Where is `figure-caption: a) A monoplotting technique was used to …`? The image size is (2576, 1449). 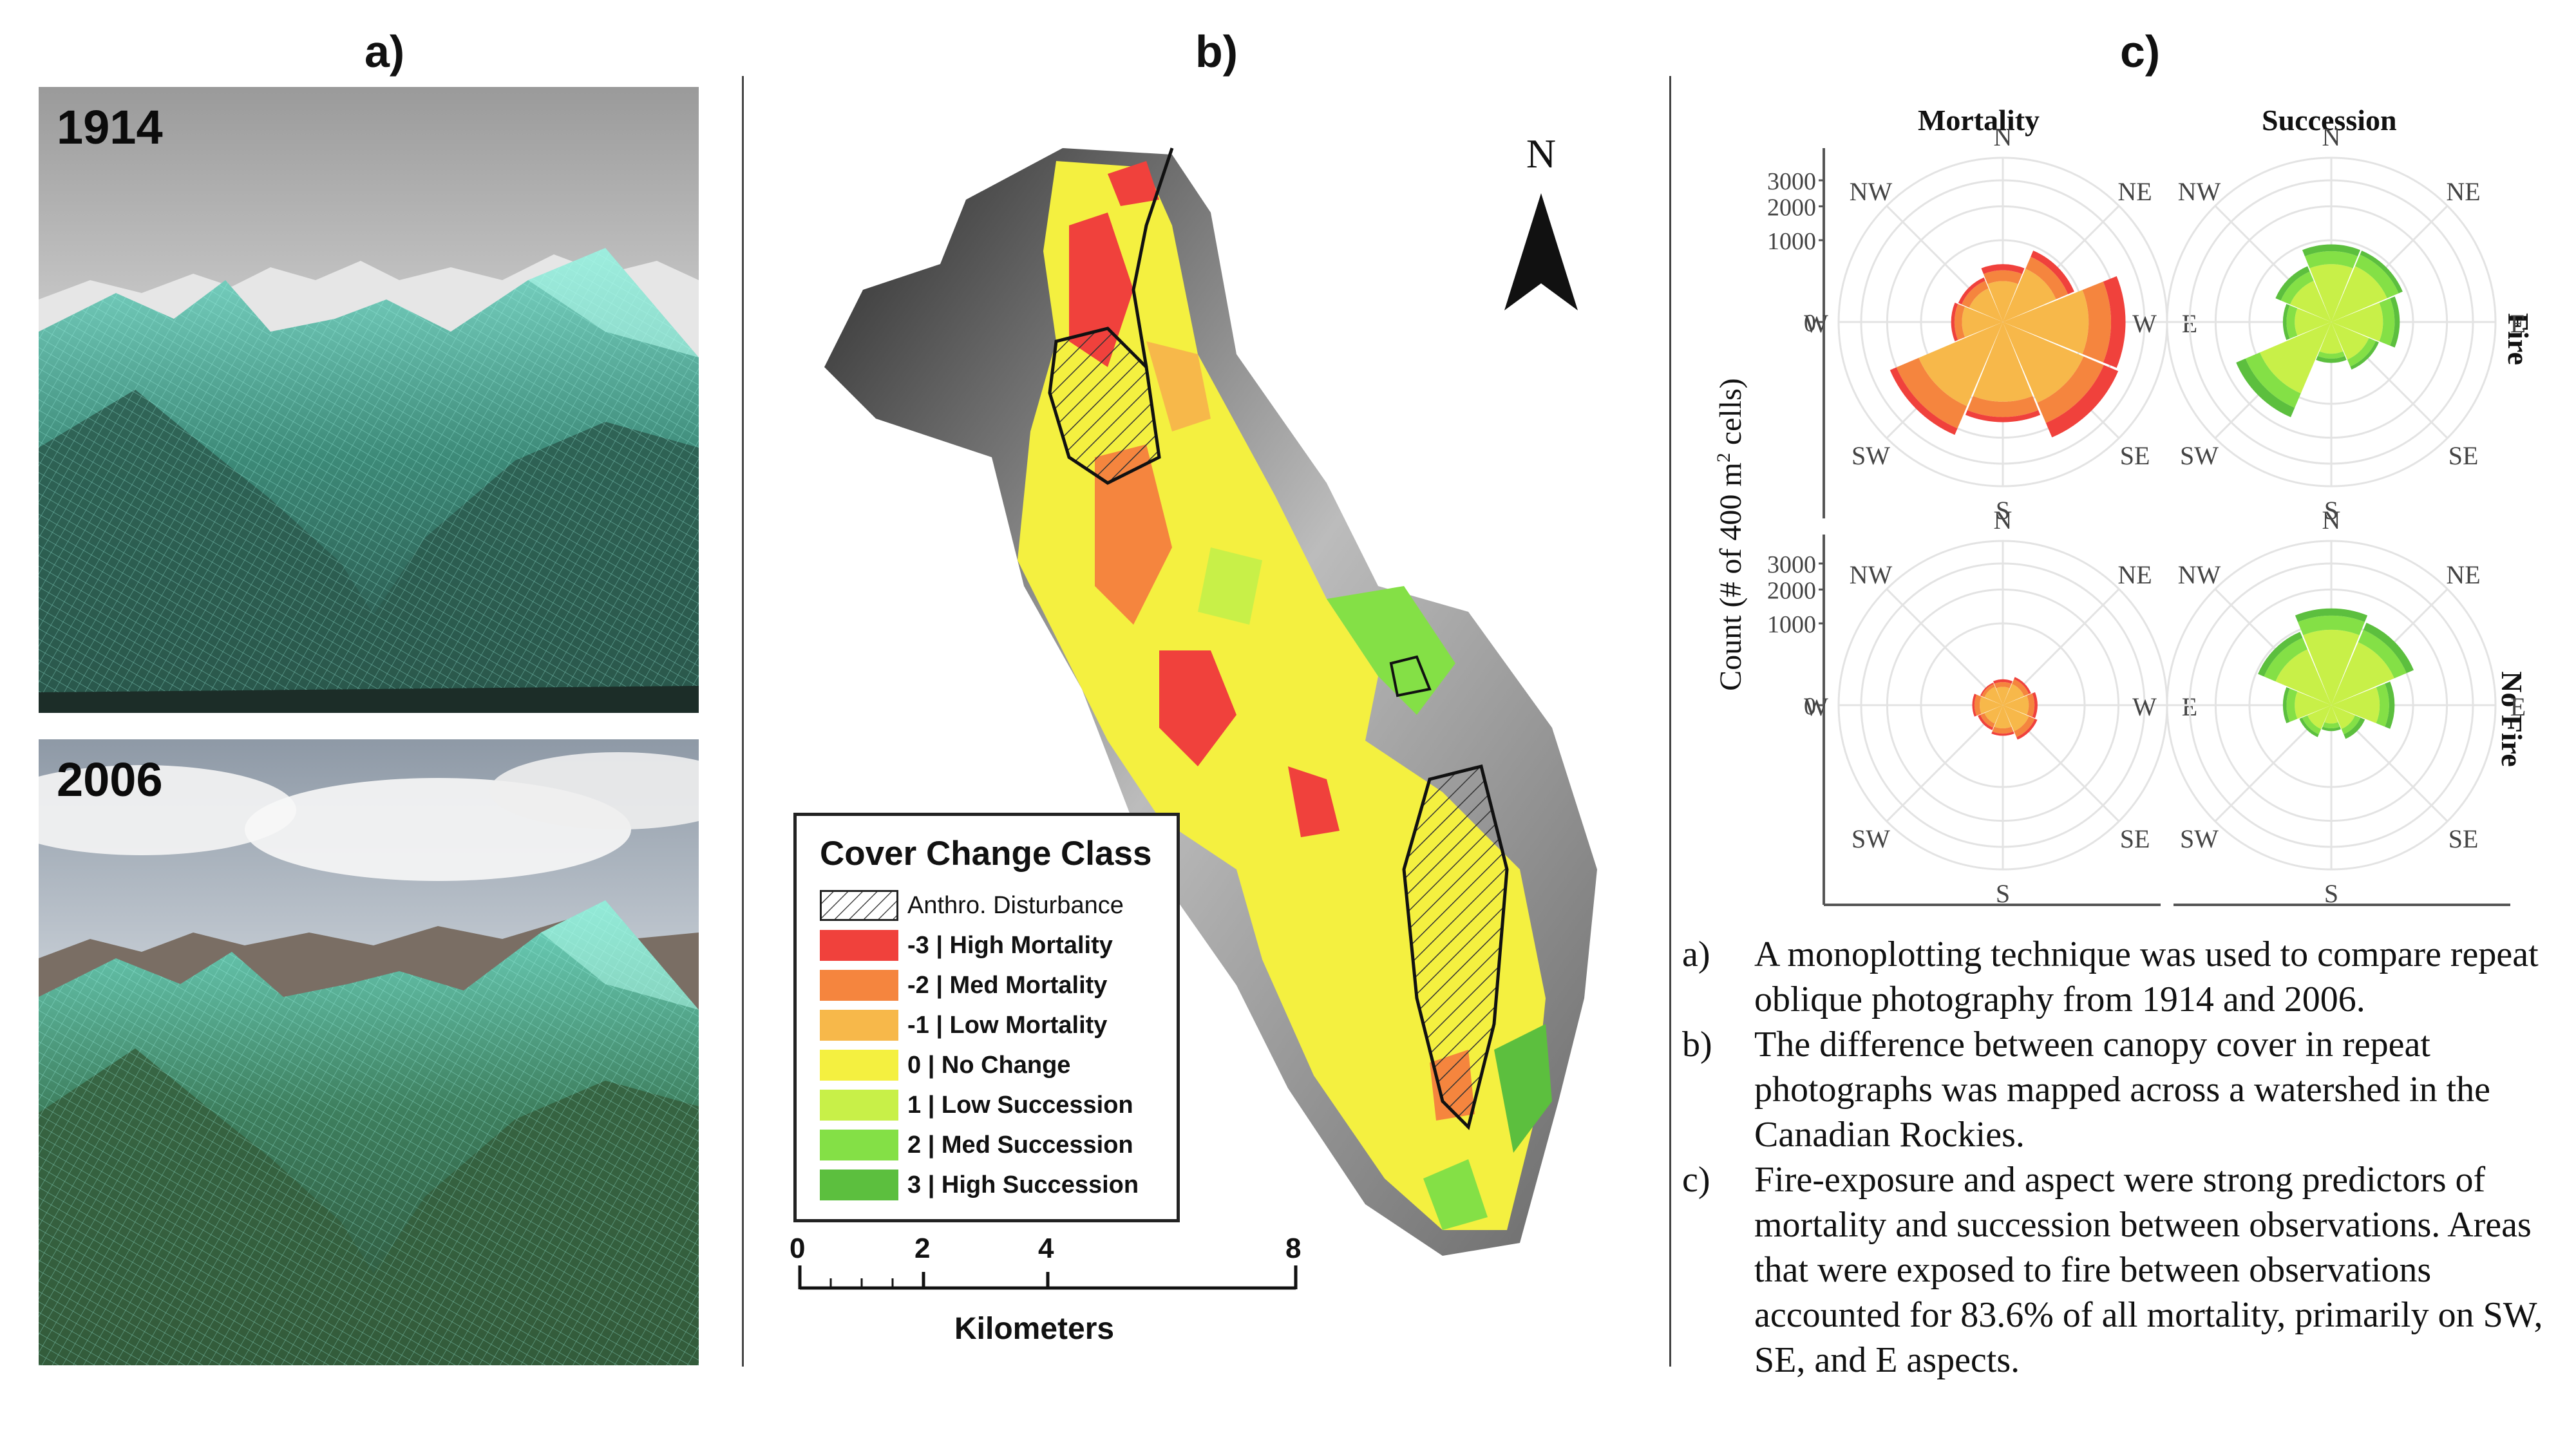
figure-caption: a) A monoplotting technique was used to … is located at coordinates (2123, 1157).